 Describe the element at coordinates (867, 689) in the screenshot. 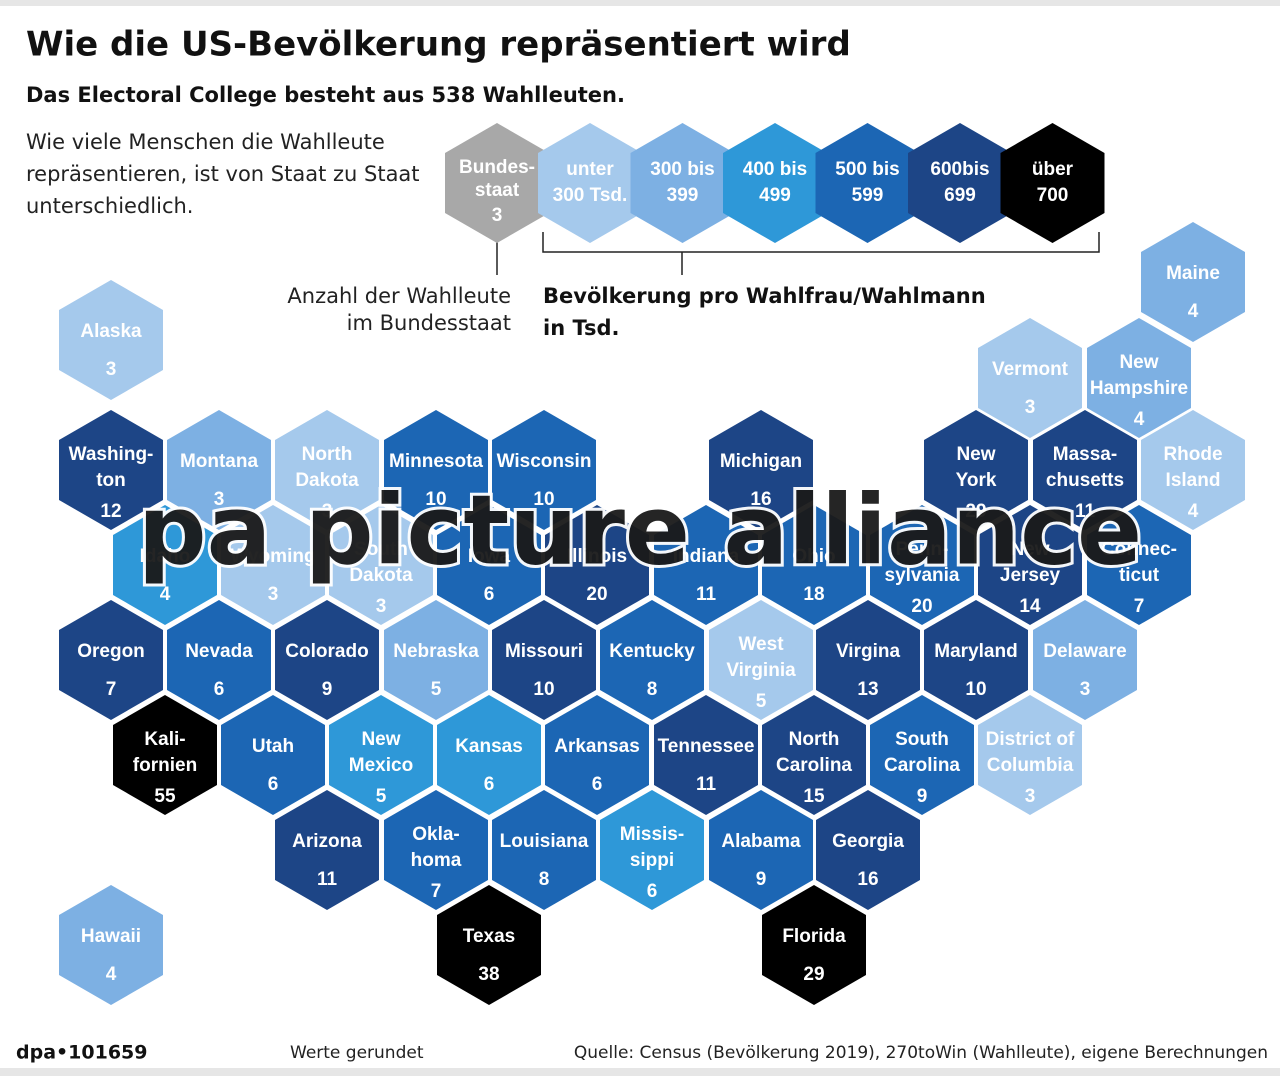

I see `state-electors: 13` at that location.